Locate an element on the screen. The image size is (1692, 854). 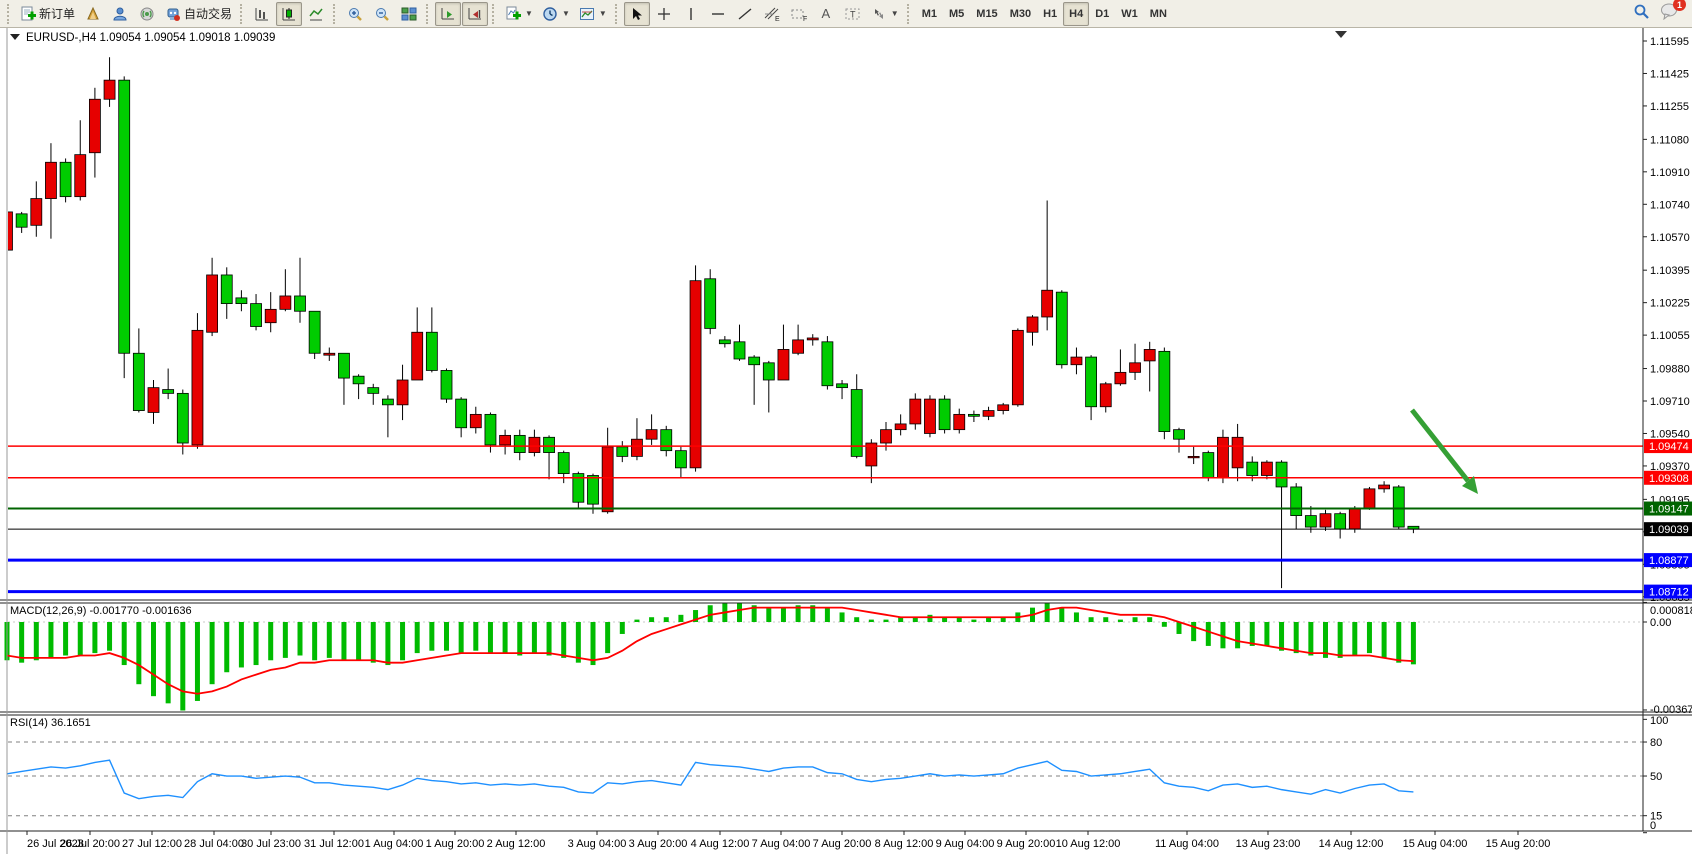
zoom-out-button is located at coordinates (382, 14).